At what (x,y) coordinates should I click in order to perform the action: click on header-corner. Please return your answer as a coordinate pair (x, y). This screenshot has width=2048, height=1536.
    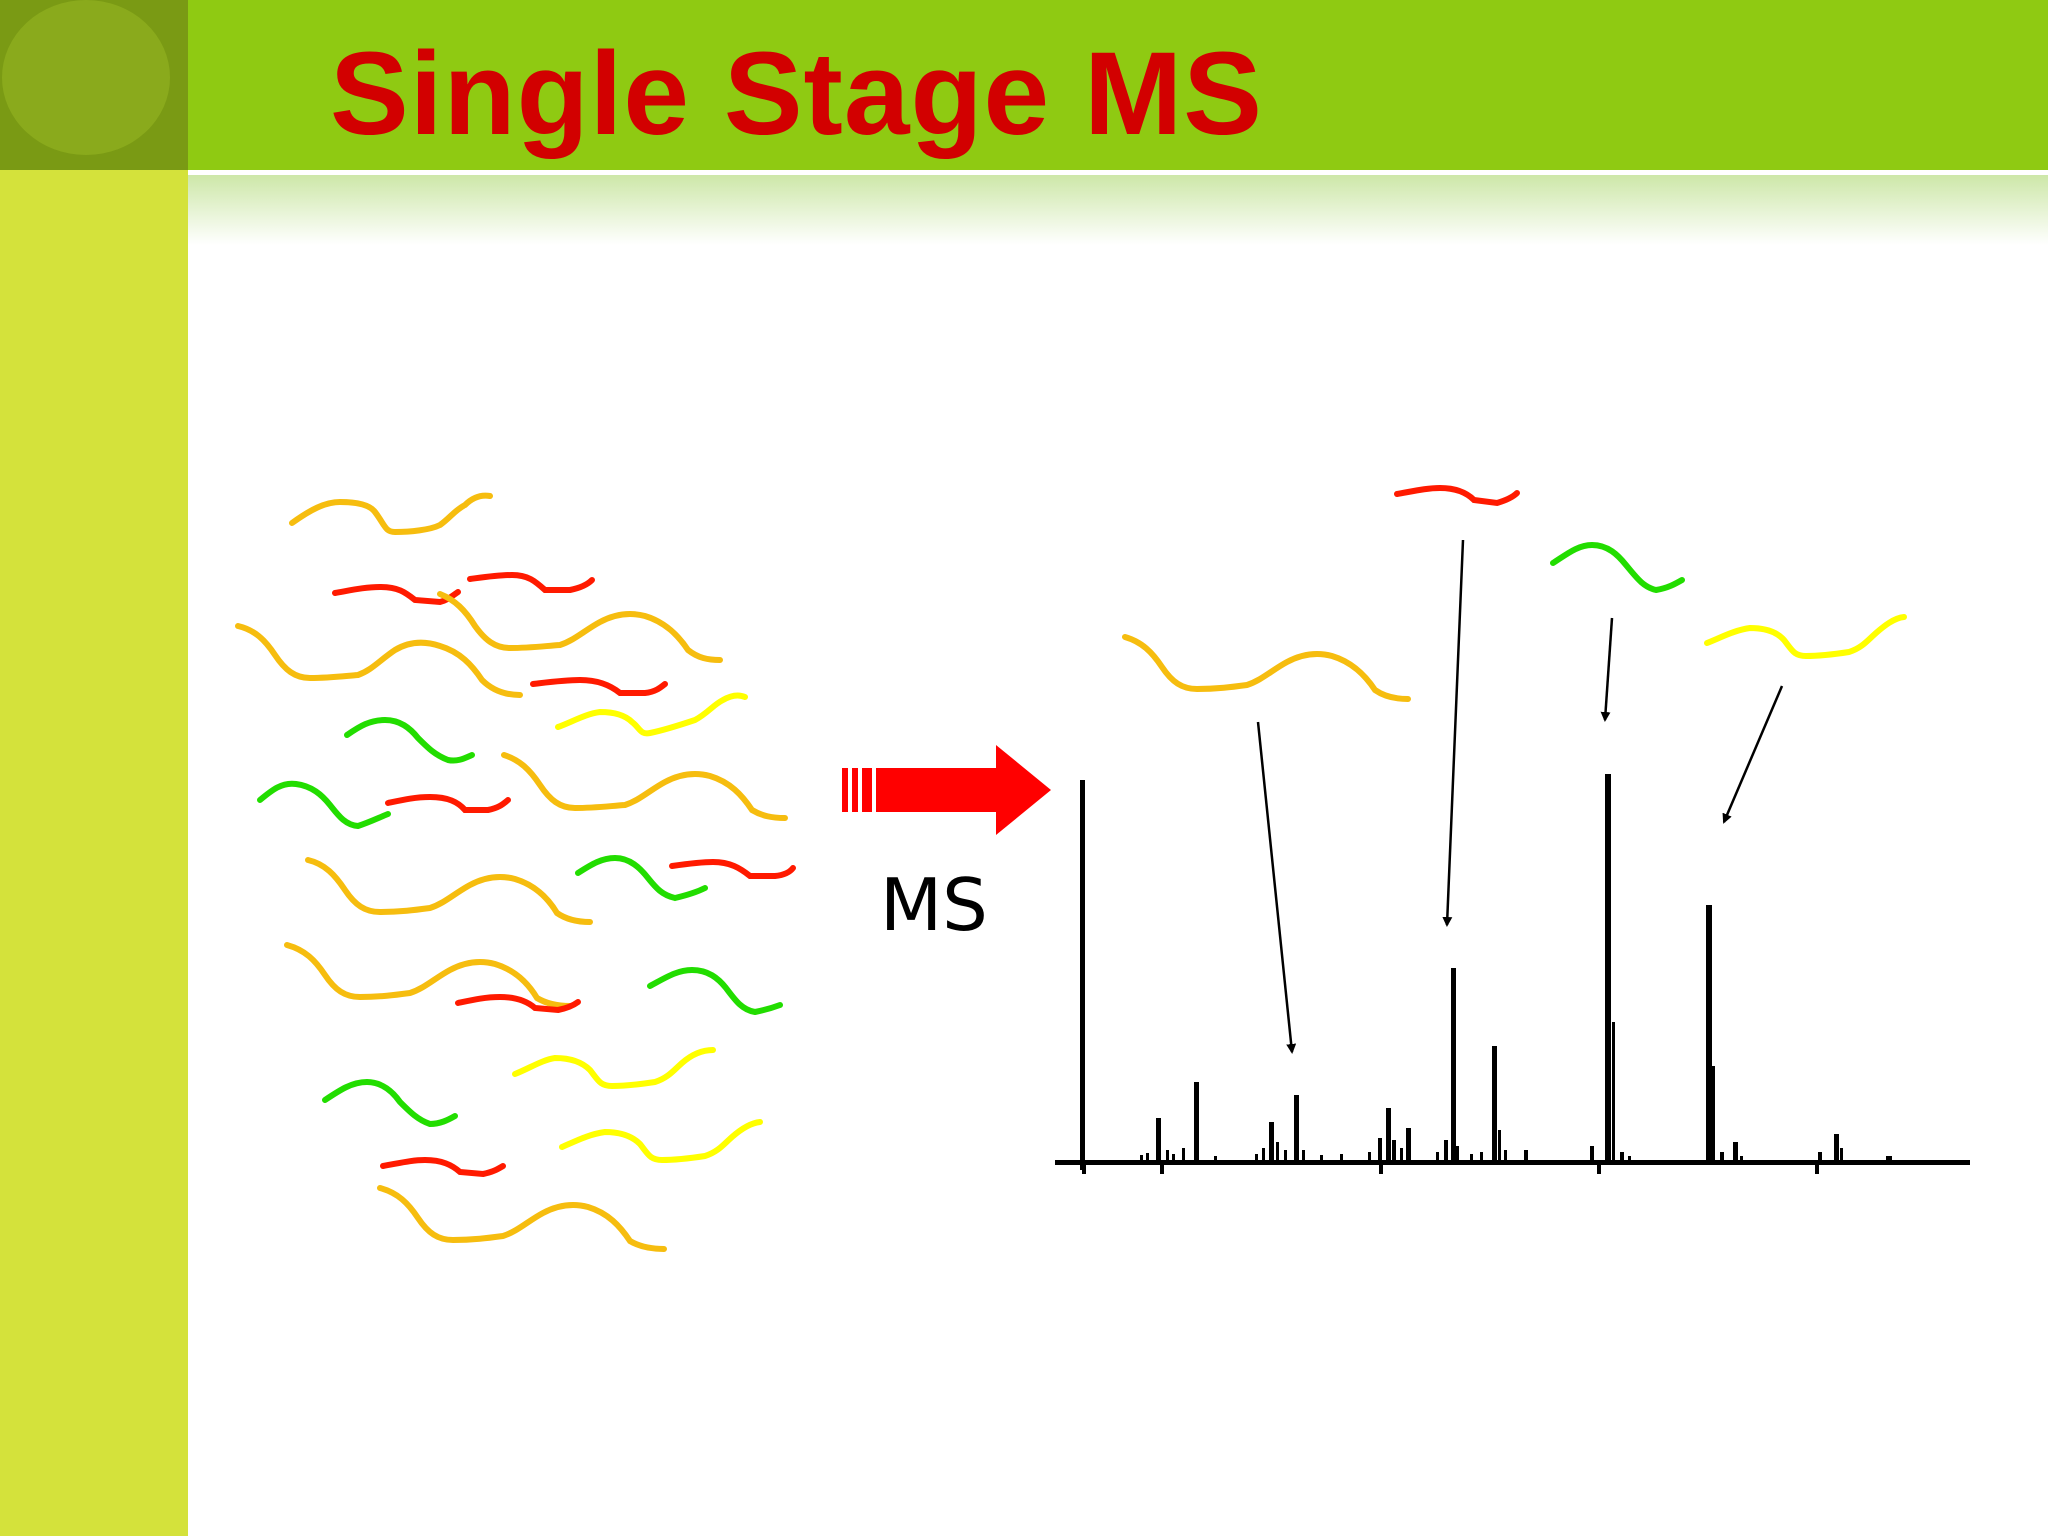
    Looking at the image, I should click on (94, 85).